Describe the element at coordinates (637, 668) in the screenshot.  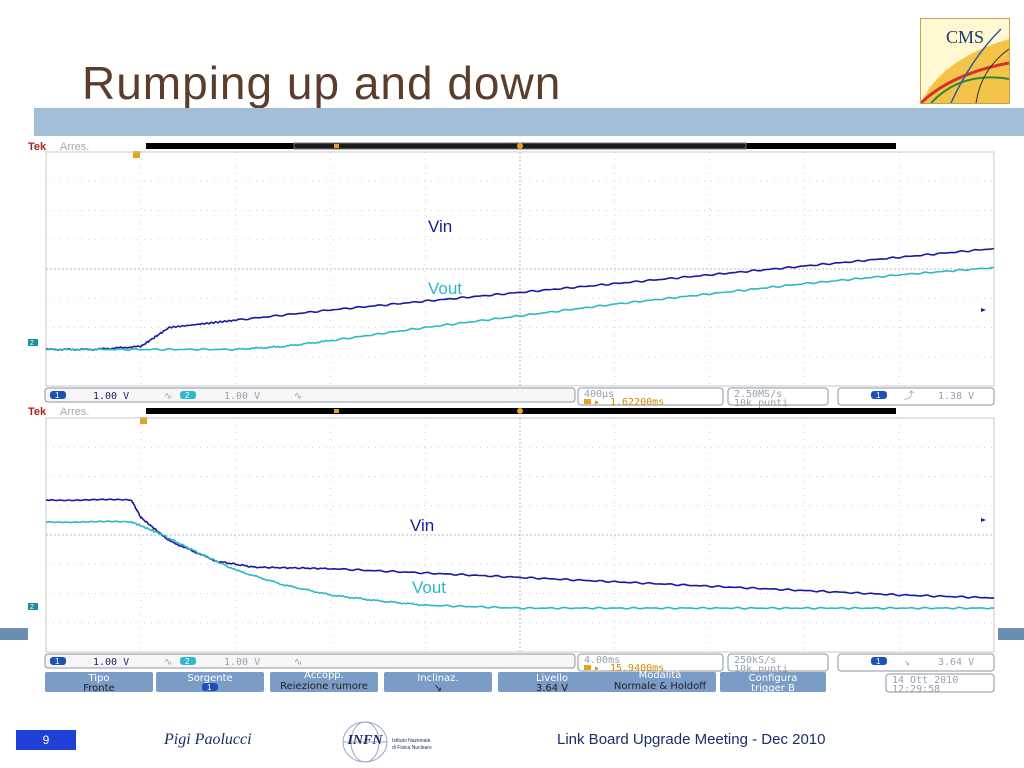
I see `trigger-position-2: 15.9400ms` at that location.